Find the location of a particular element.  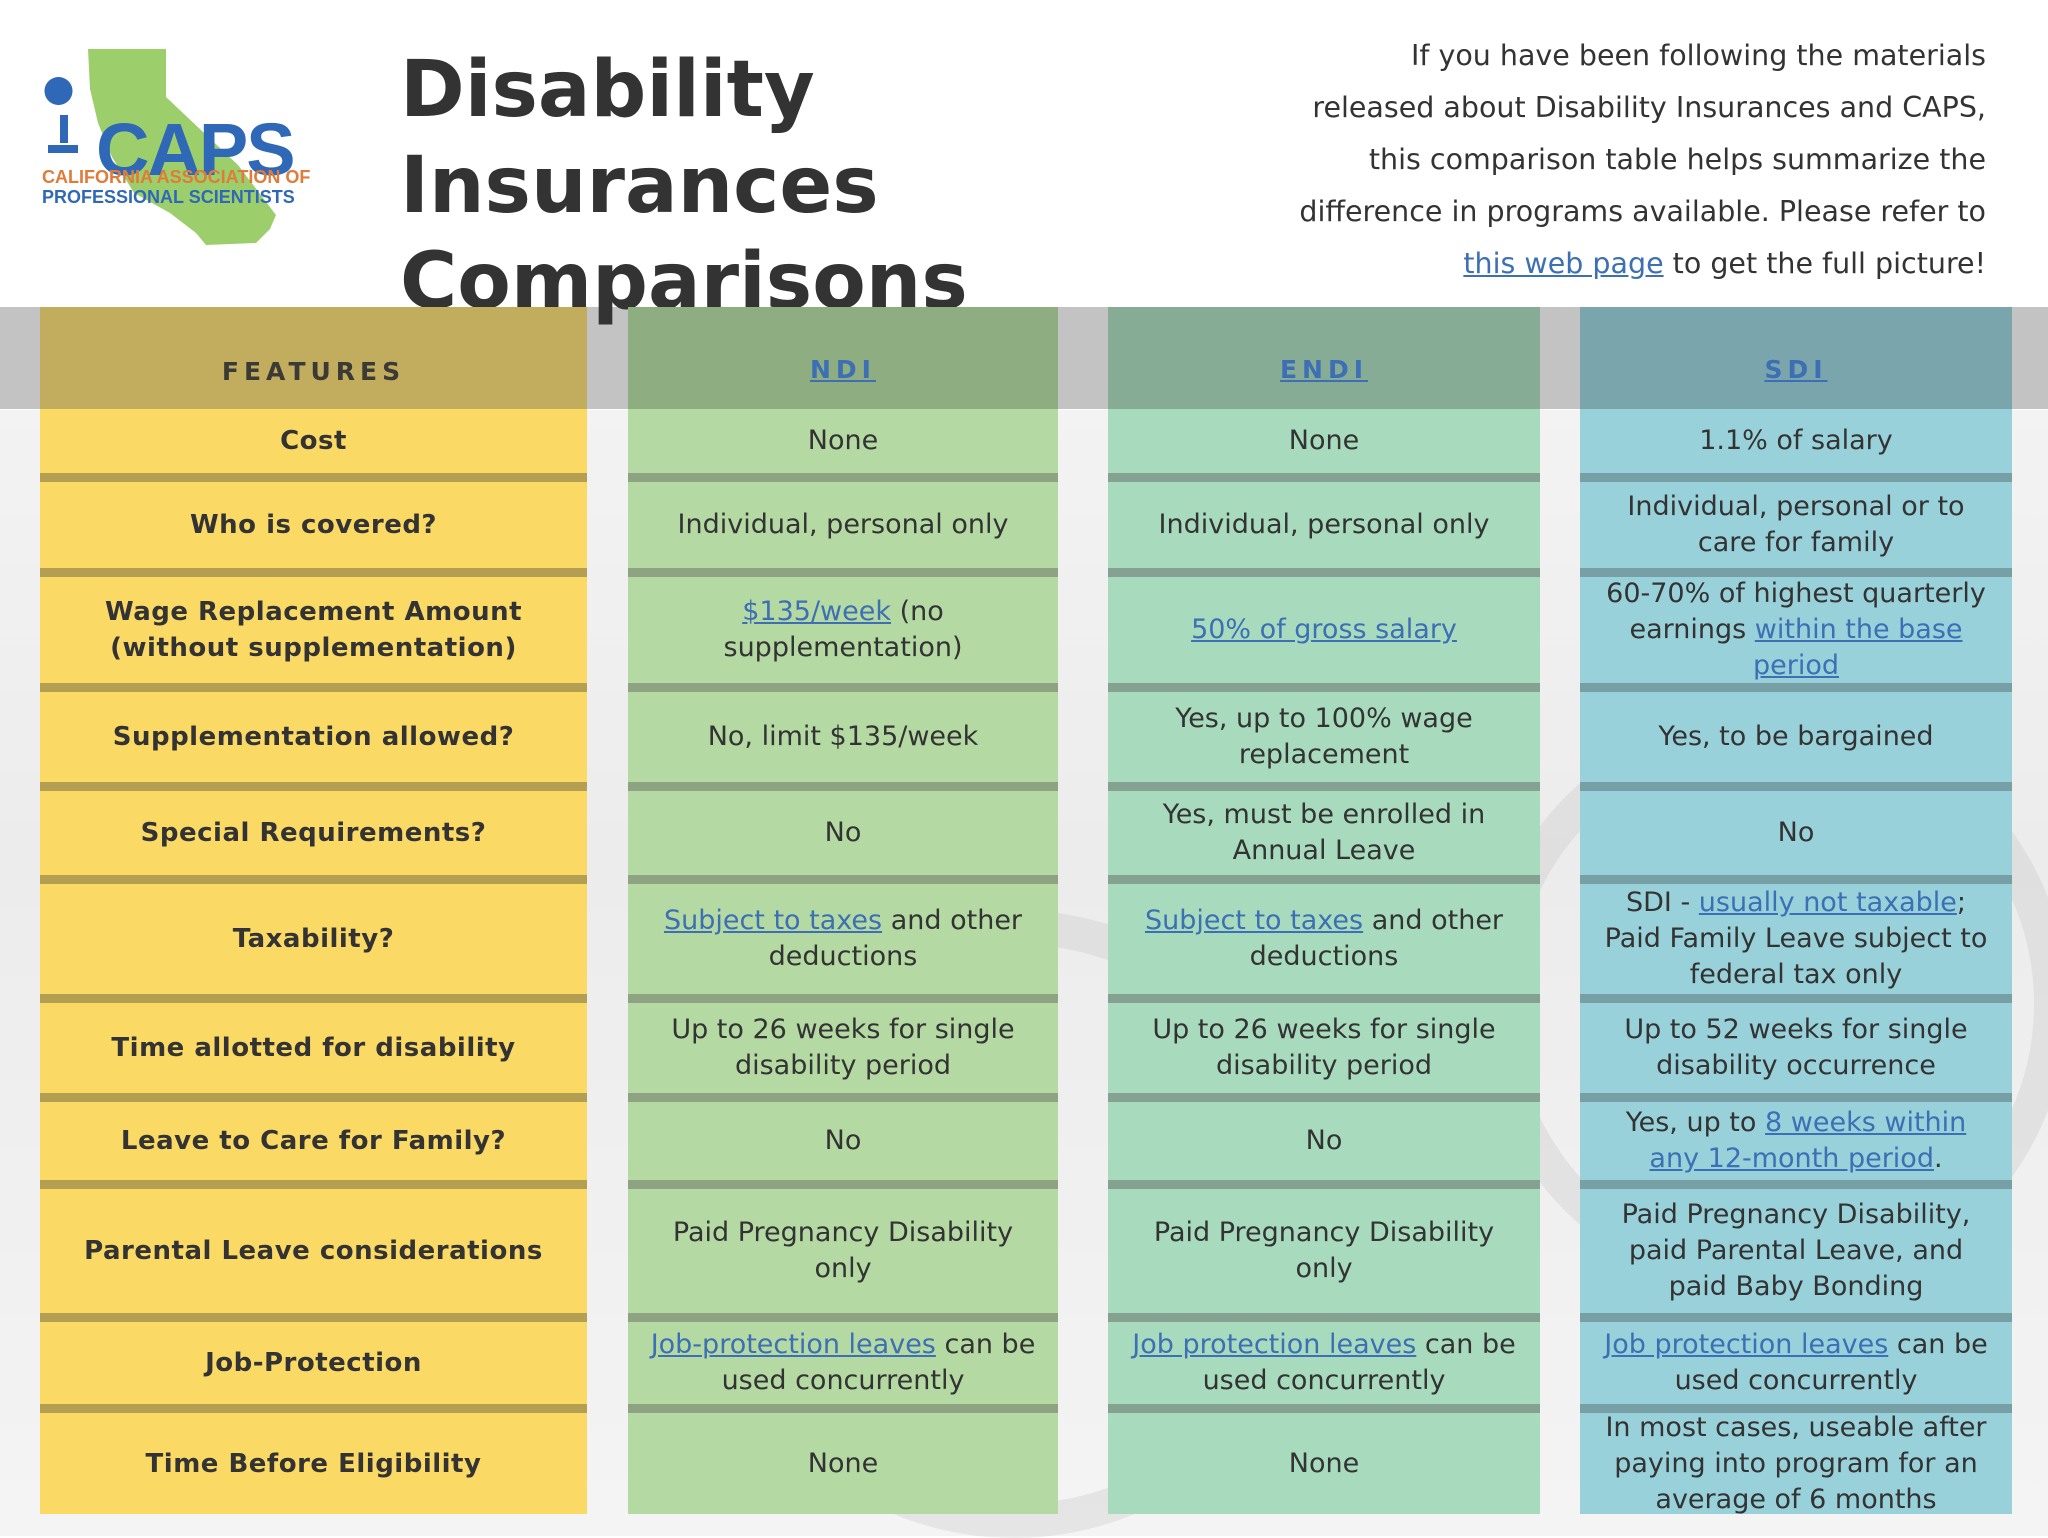

ndi-wage: $135/week (no supplementation) is located at coordinates (843, 630).